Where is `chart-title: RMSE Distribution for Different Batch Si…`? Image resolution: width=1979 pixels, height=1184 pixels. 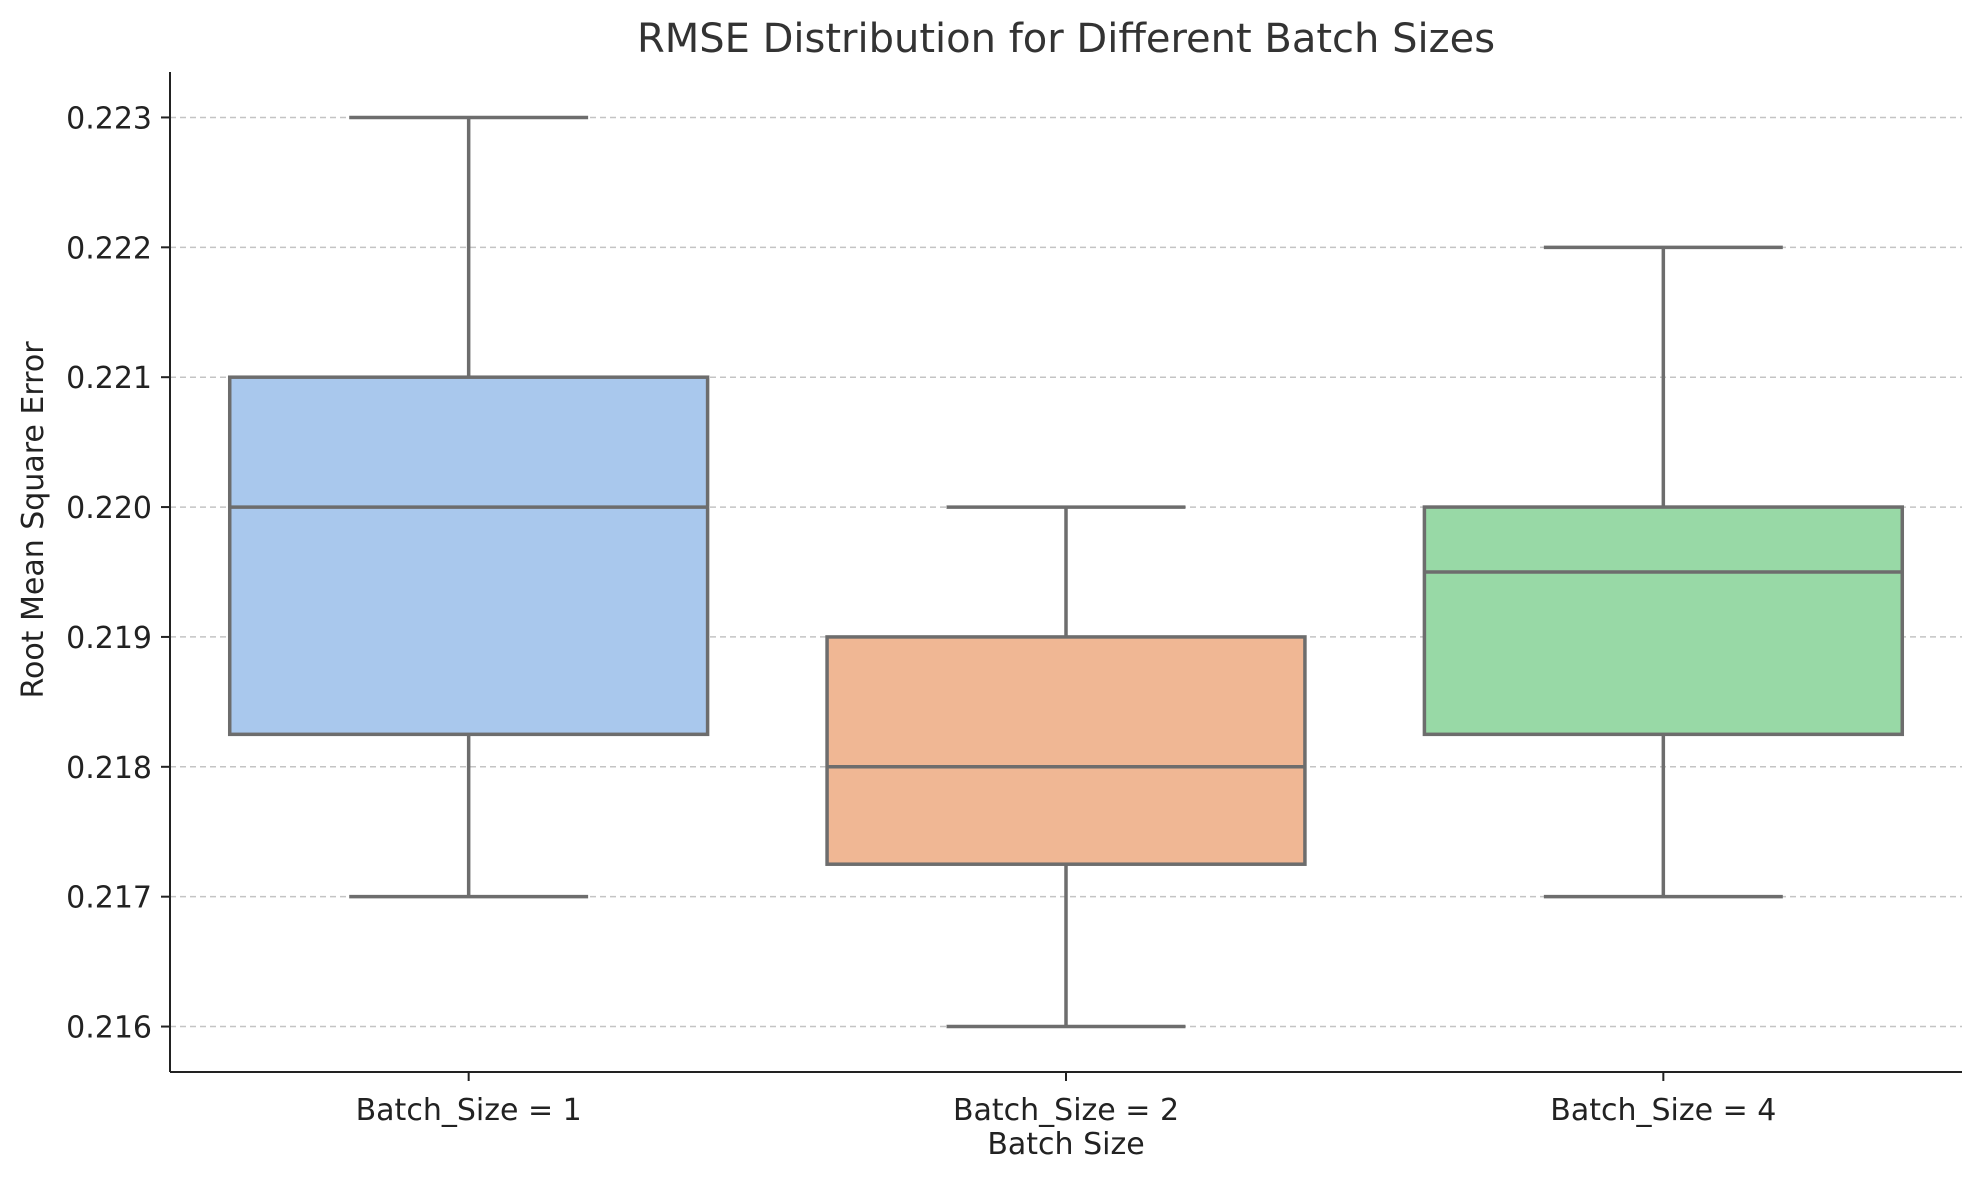
chart-title: RMSE Distribution for Different Batch Si… is located at coordinates (1066, 39).